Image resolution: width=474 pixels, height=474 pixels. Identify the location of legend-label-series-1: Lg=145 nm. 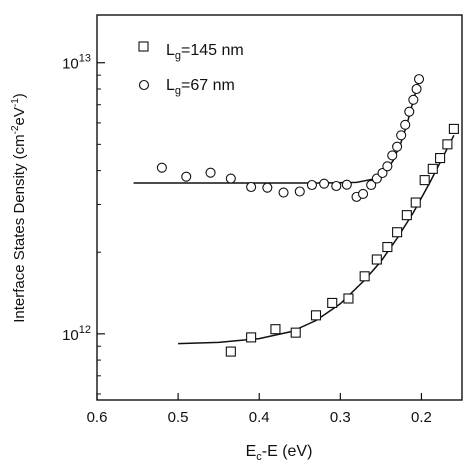
(205, 52).